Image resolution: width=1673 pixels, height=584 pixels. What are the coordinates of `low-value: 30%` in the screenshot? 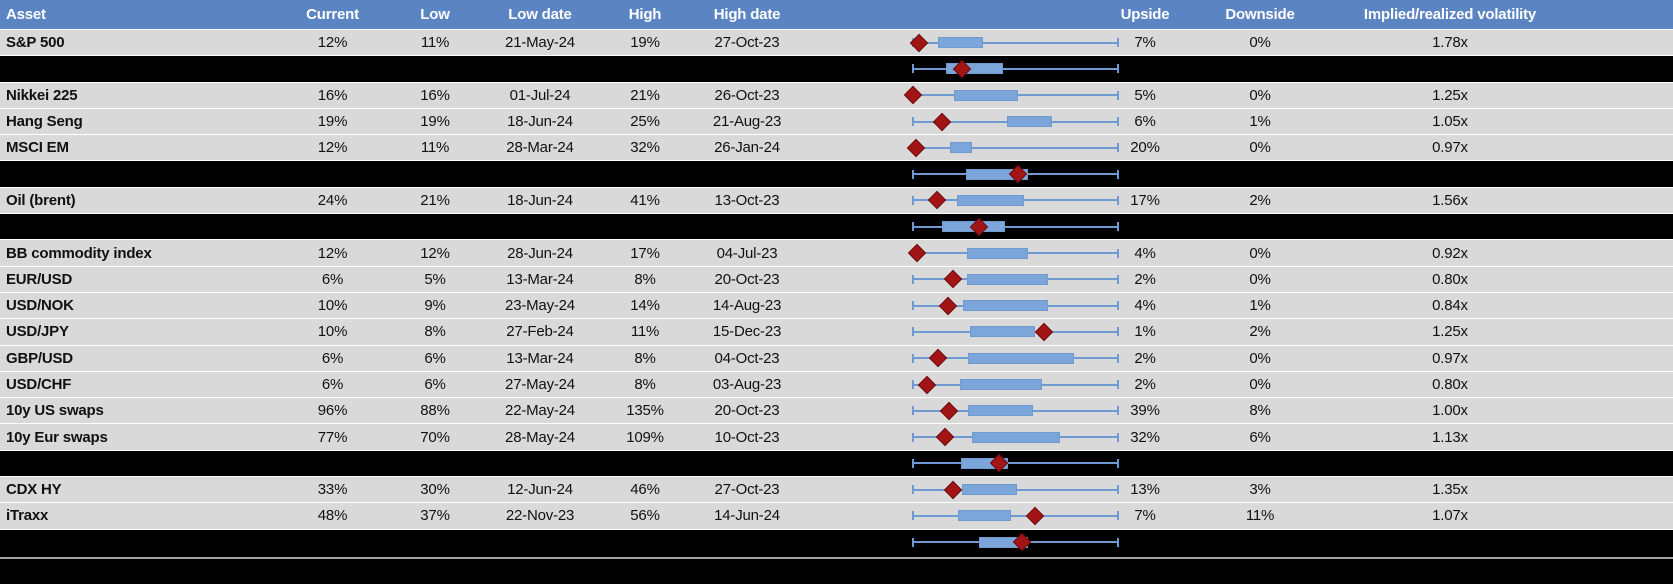 It's located at (435, 490).